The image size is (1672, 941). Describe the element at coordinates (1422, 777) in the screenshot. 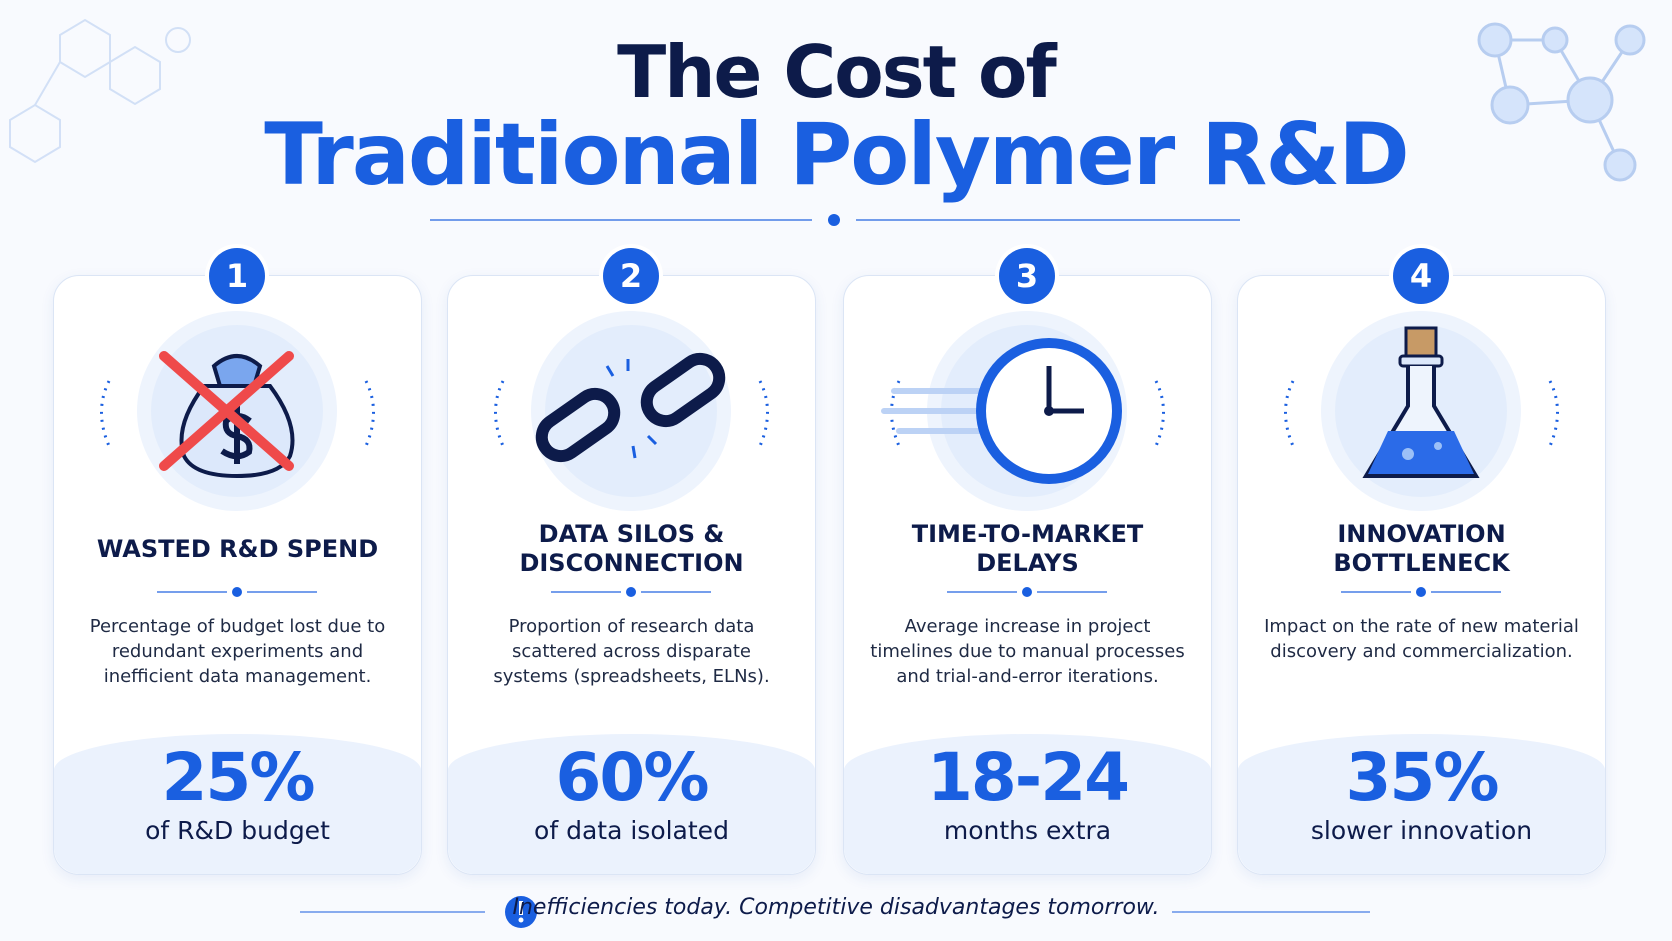

I see `stat-value: 35%` at that location.